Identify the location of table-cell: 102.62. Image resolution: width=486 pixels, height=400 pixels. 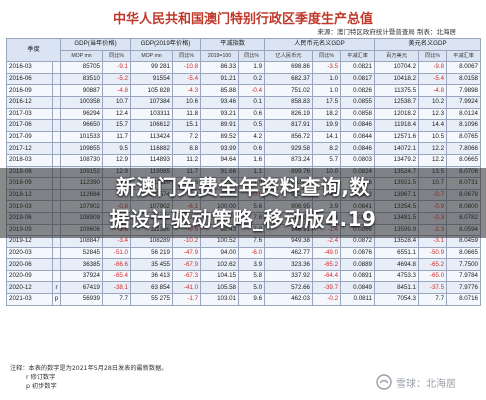
(220, 264).